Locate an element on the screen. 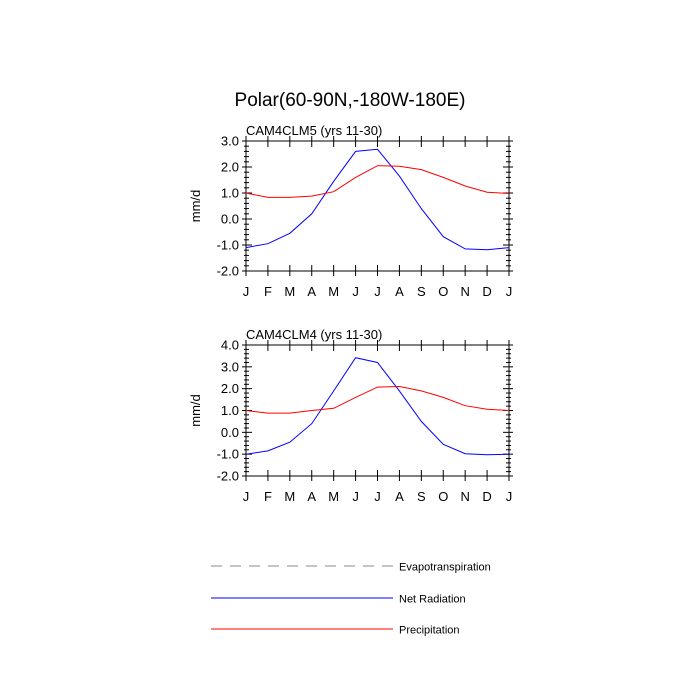 This screenshot has height=700, width=700. panel-title: CAM4CLM5 (yrs 11-30) is located at coordinates (314, 130).